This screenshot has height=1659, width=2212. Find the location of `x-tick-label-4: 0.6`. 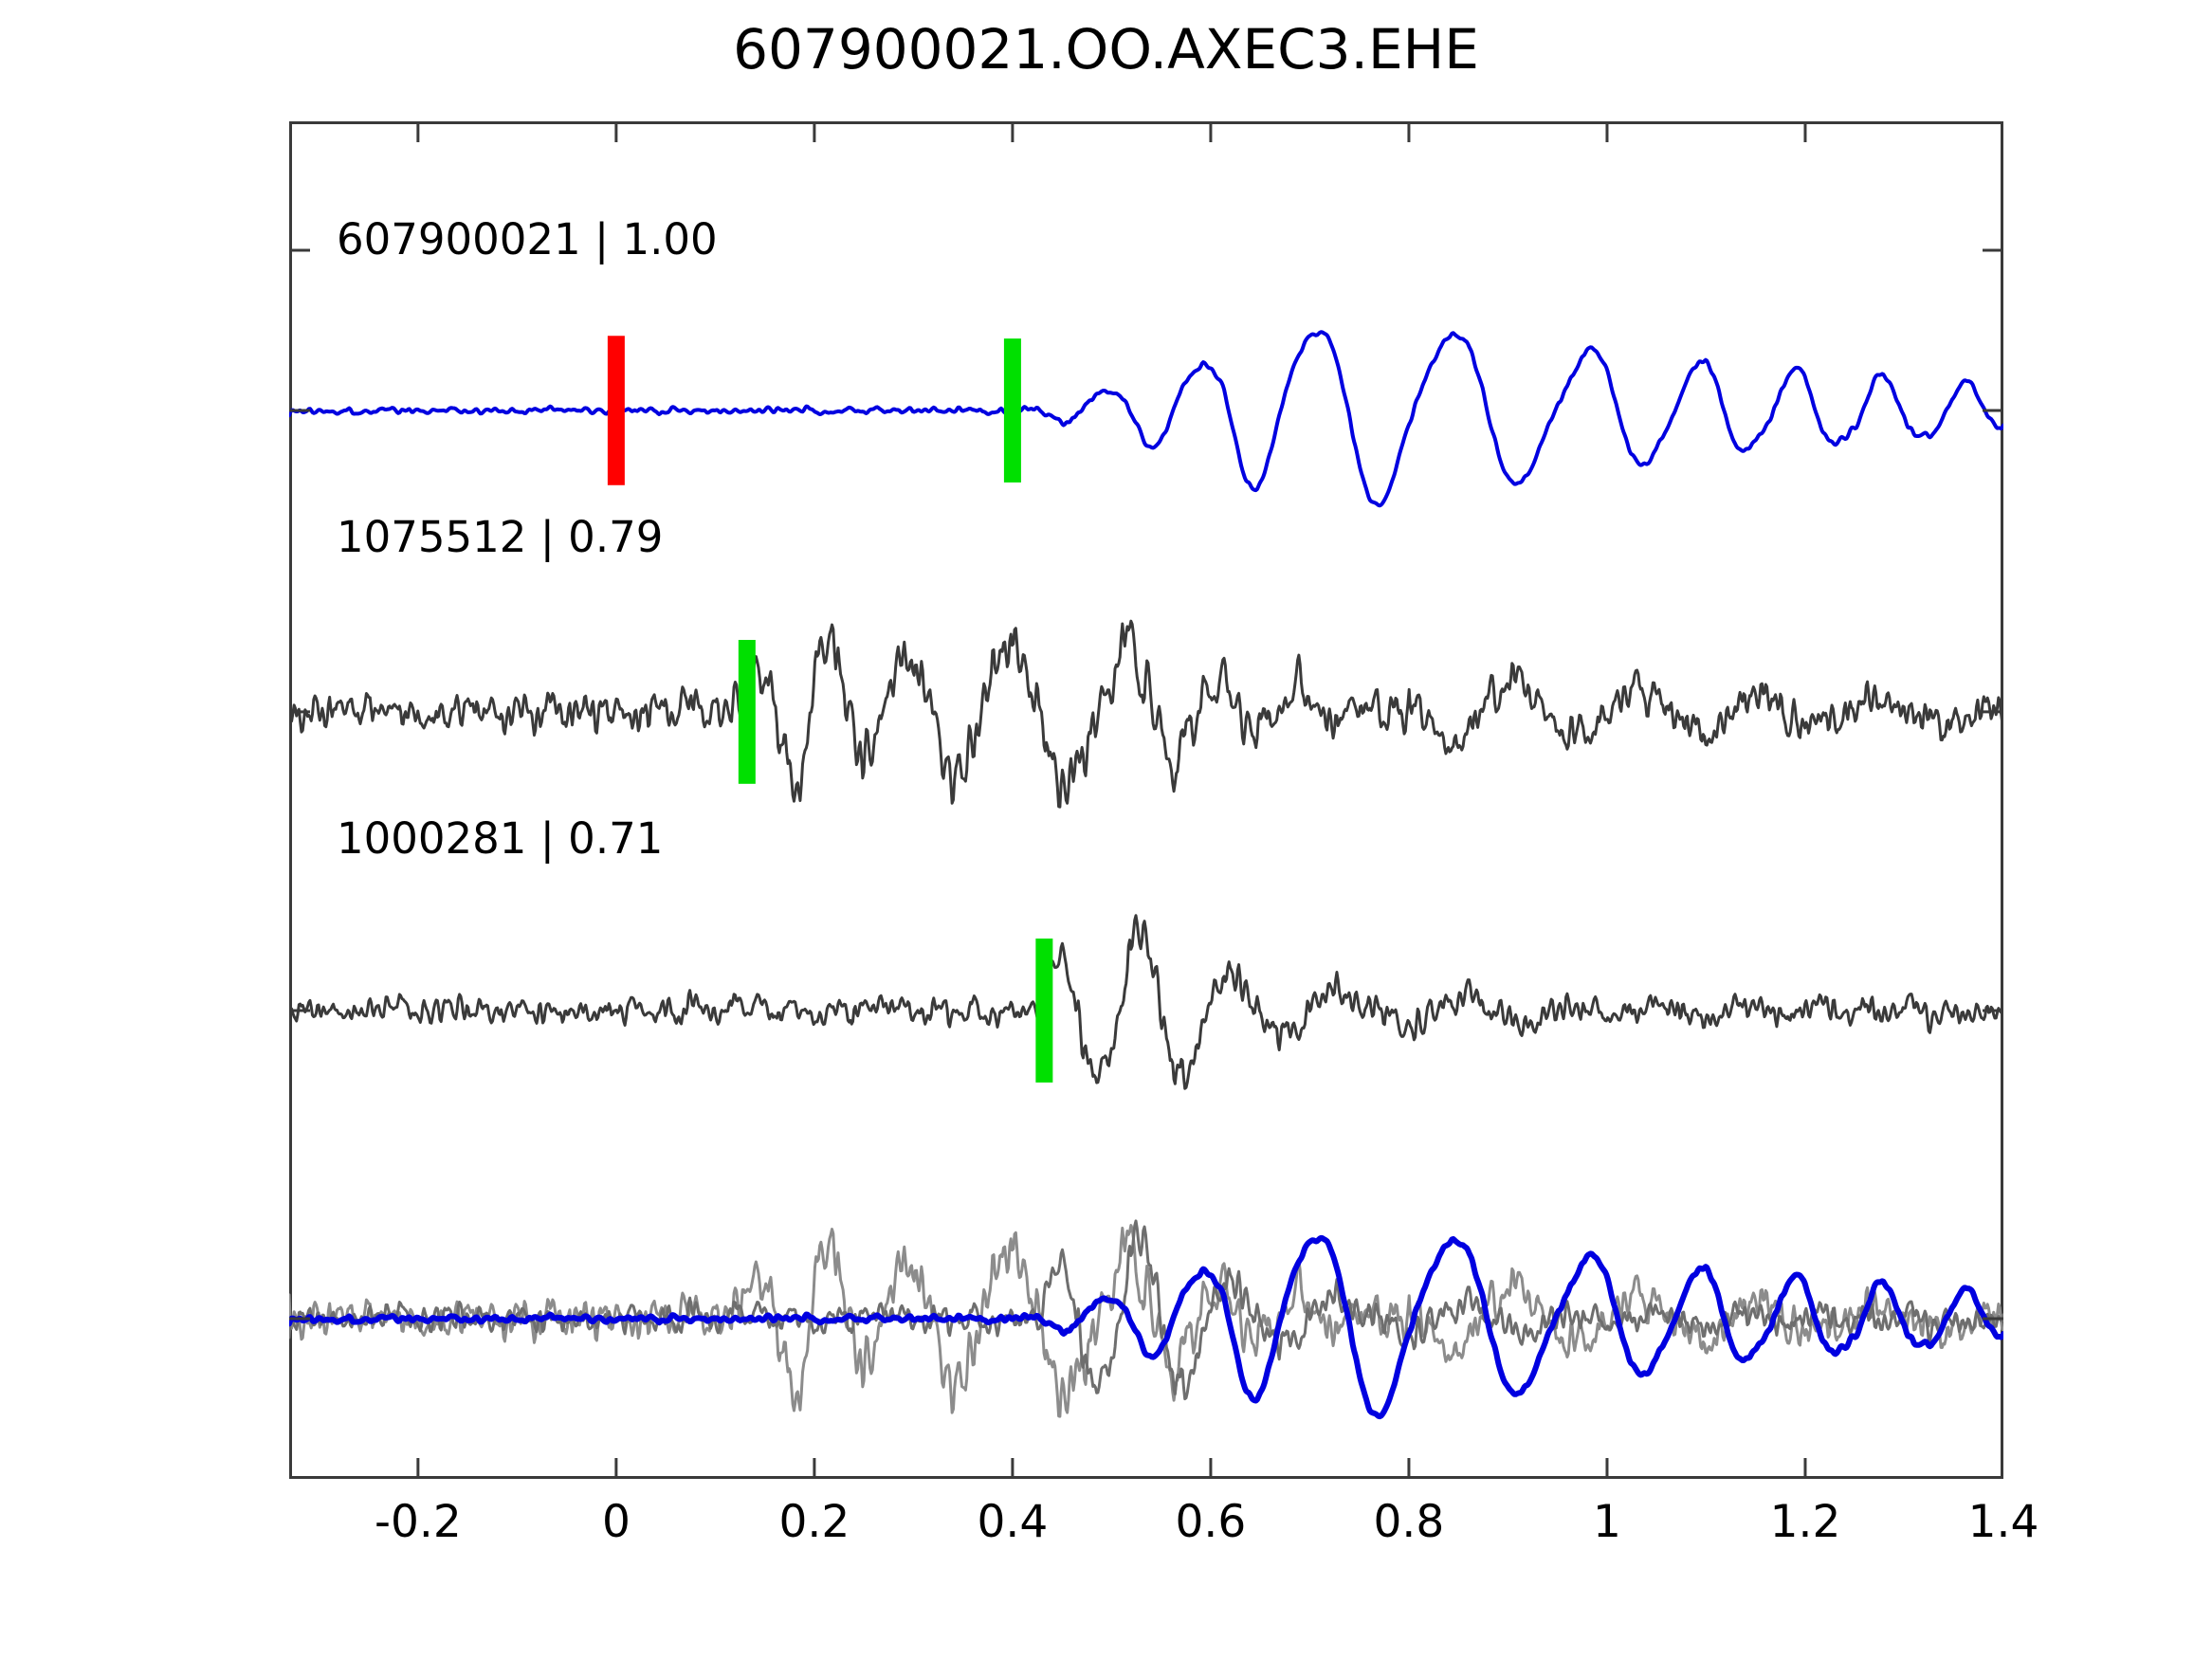

x-tick-label-4: 0.6 is located at coordinates (1211, 1522).